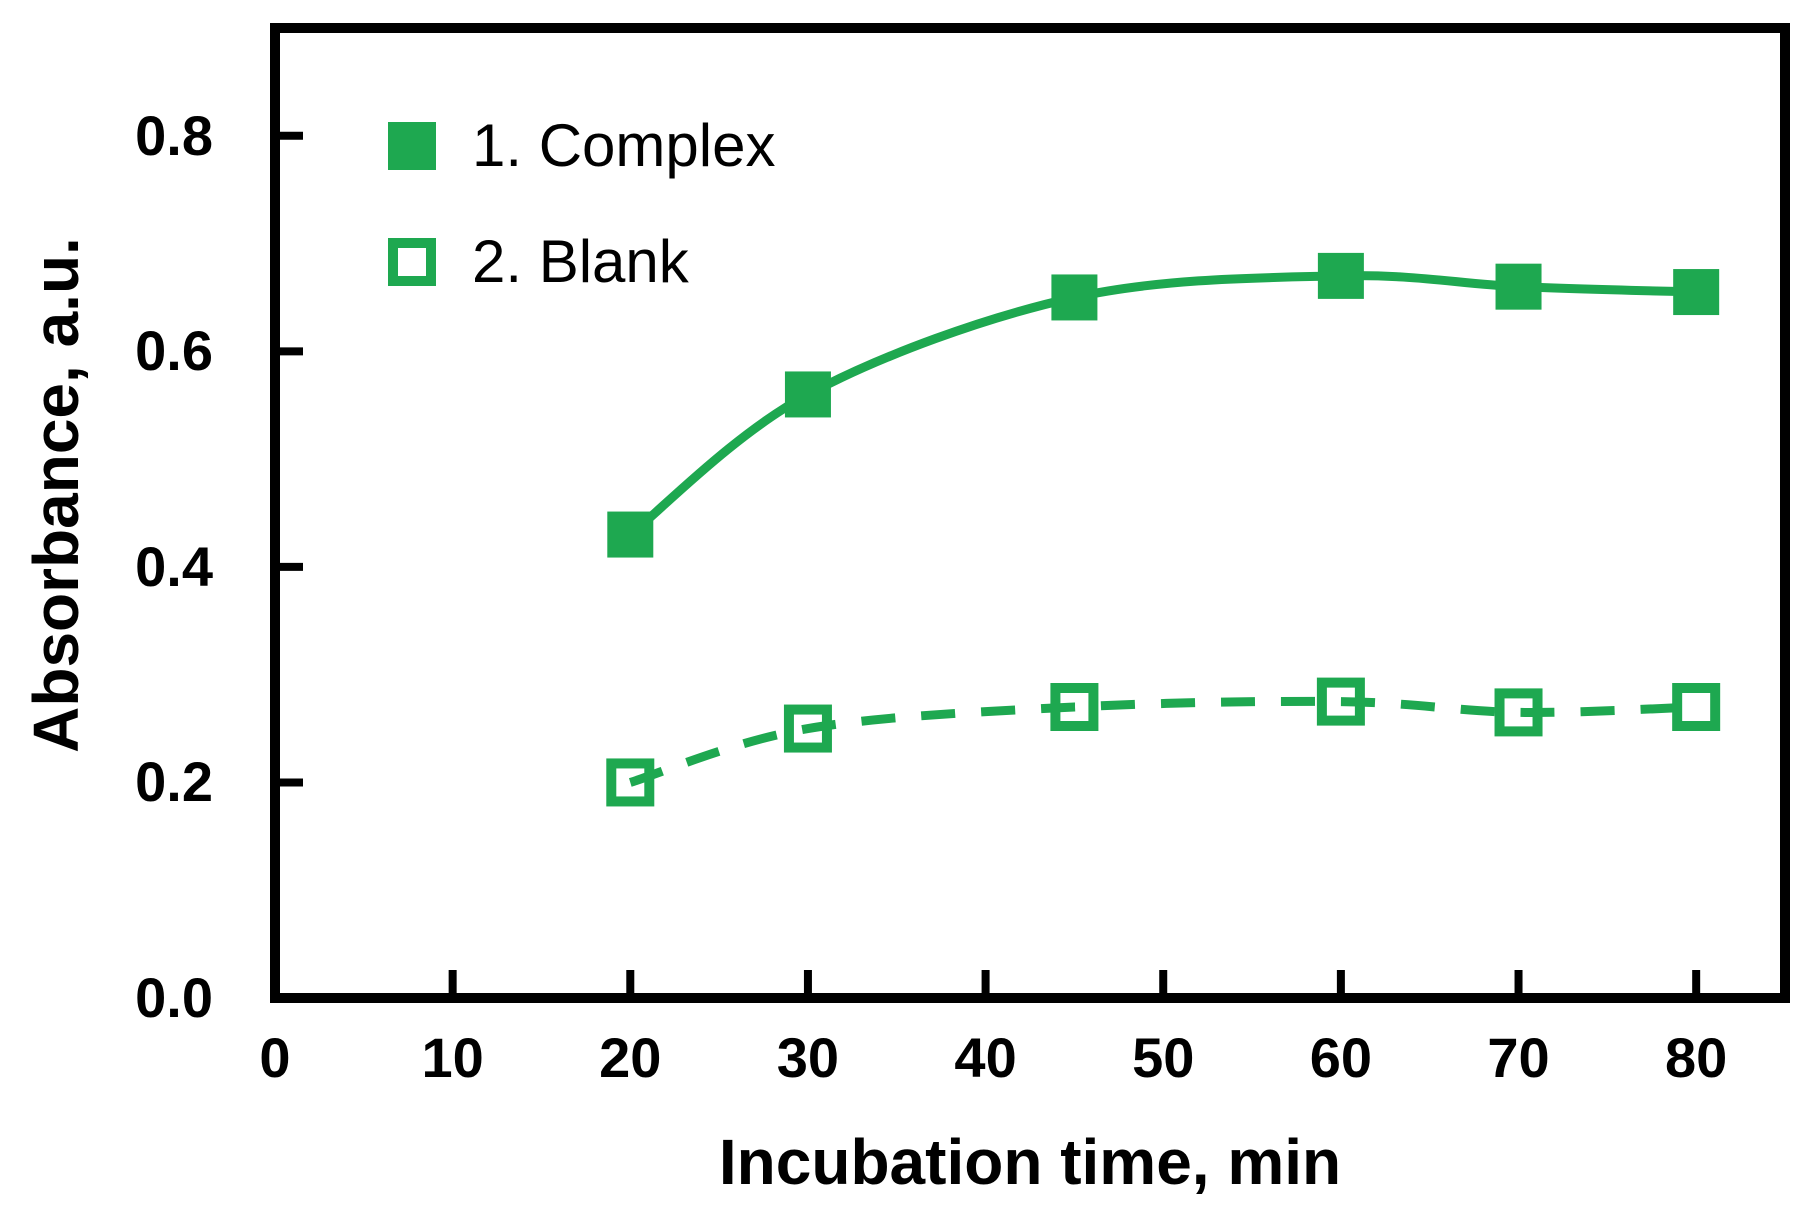  I want to click on legend: 1. Complex 2. Blank, so click(581, 204).